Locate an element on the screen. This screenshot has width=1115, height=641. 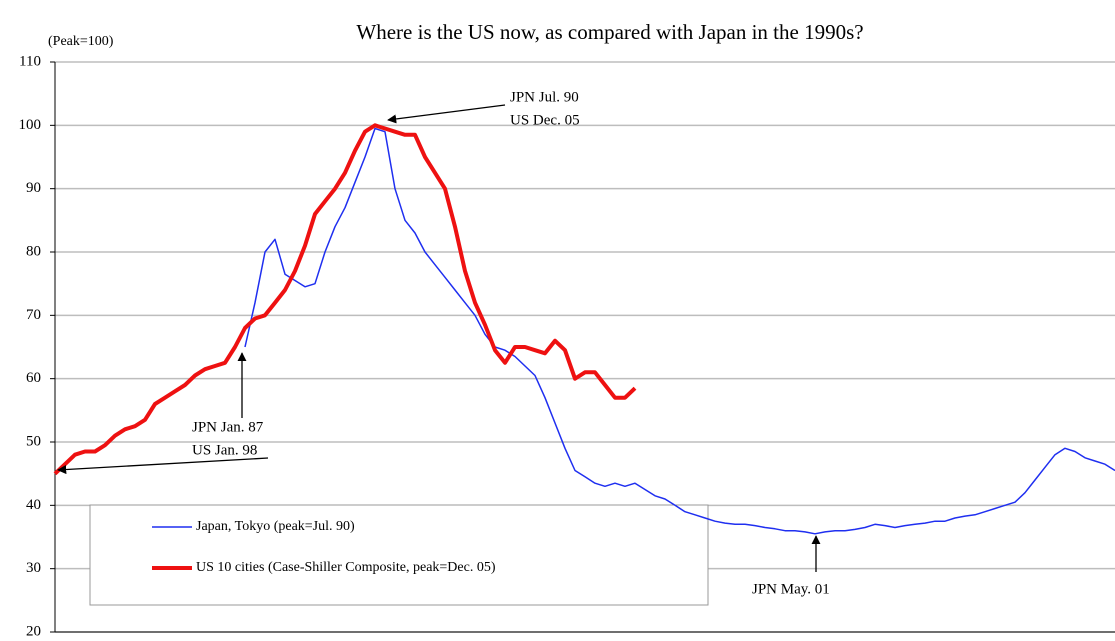
y-tick-label: 30 is located at coordinates (33, 568).